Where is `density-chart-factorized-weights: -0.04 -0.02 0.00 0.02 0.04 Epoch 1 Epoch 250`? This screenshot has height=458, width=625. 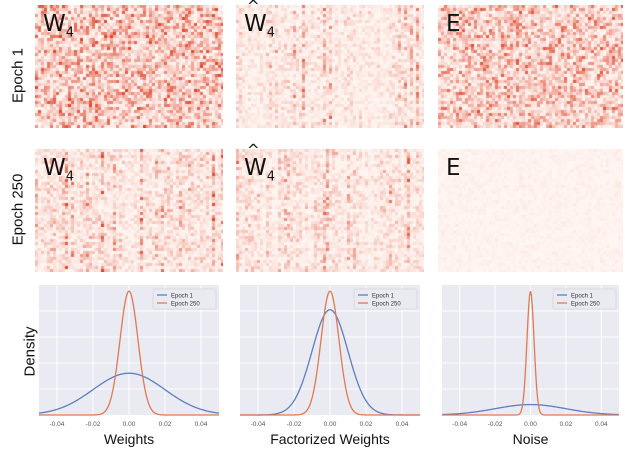 density-chart-factorized-weights: -0.04 -0.02 0.00 0.02 0.04 Epoch 1 Epoch 250 is located at coordinates (330, 356).